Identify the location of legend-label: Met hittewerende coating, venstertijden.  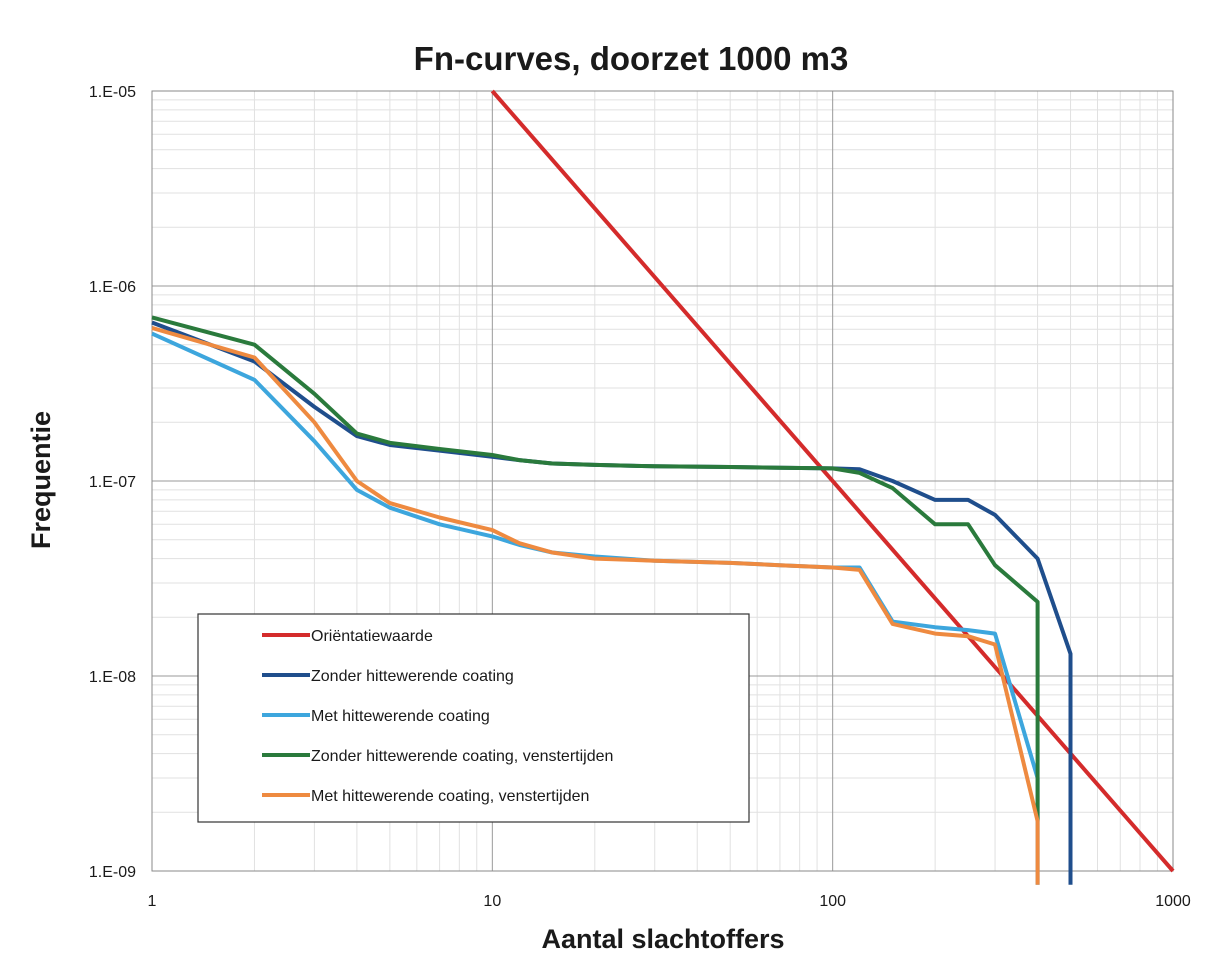
(450, 796).